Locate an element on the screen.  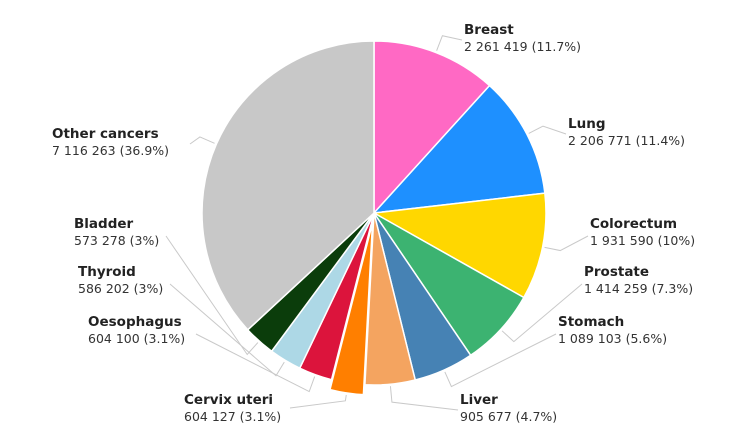
slice-label-name: Other cancers is located at coordinates (105, 134).